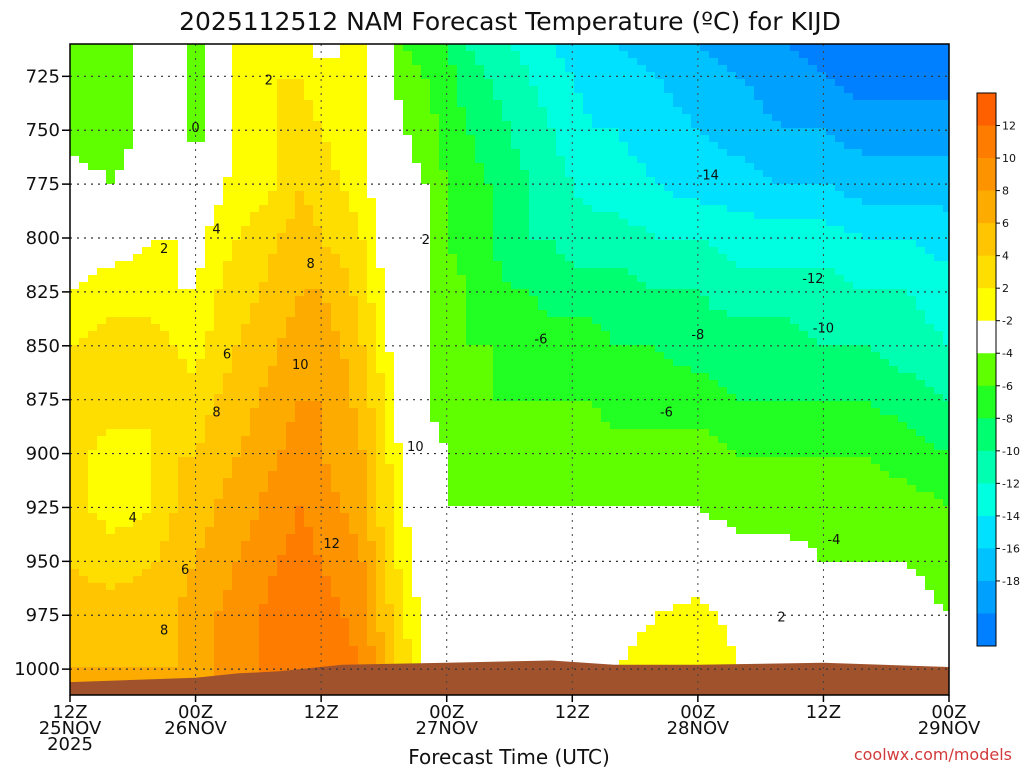  What do you see at coordinates (812, 279) in the screenshot?
I see `contour-label: -12` at bounding box center [812, 279].